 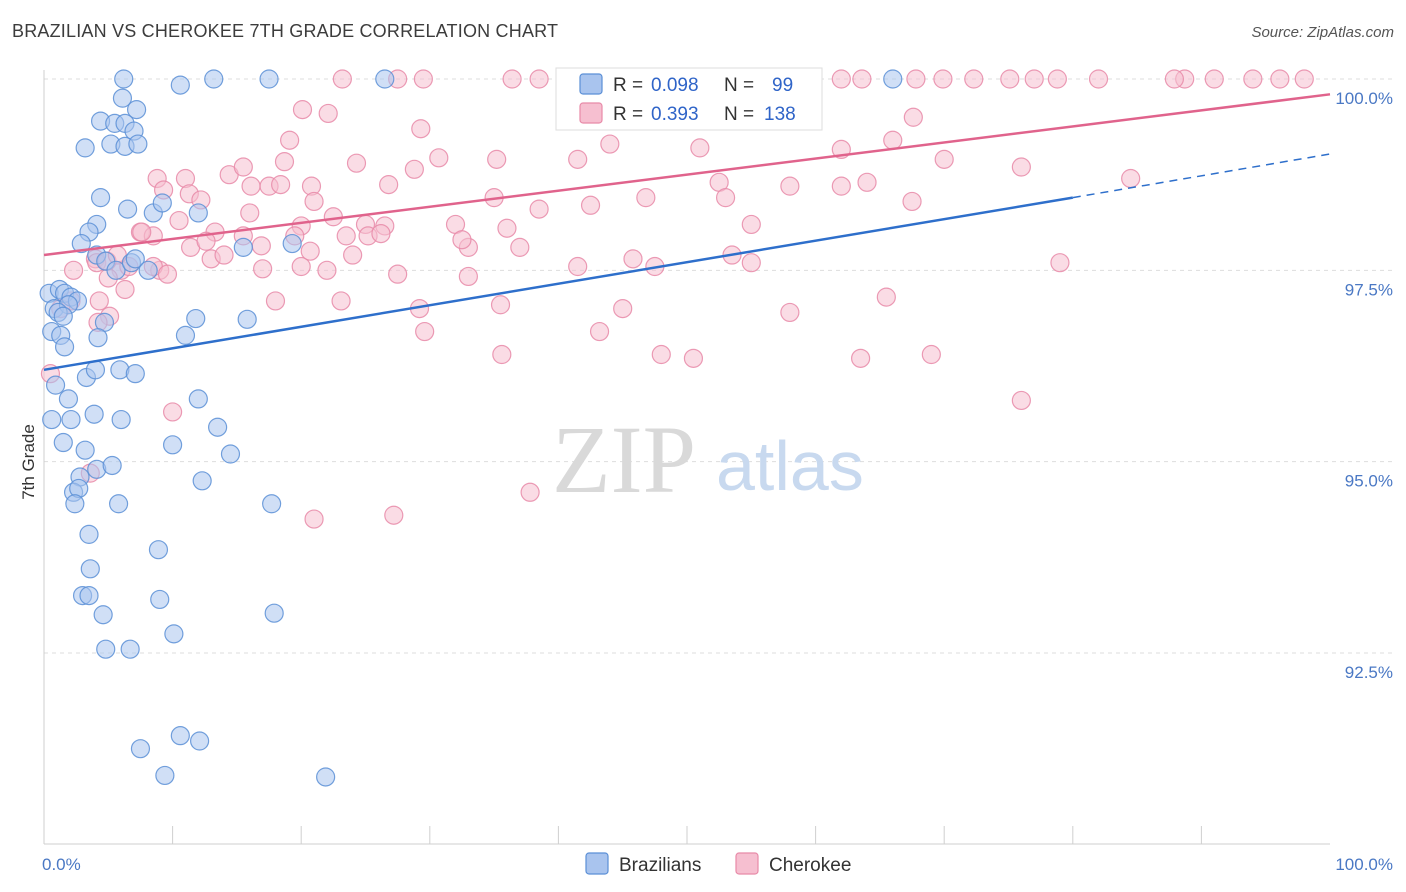 I want to click on bottom-legend: Brazilians Cherokee, so click(x=718, y=864).